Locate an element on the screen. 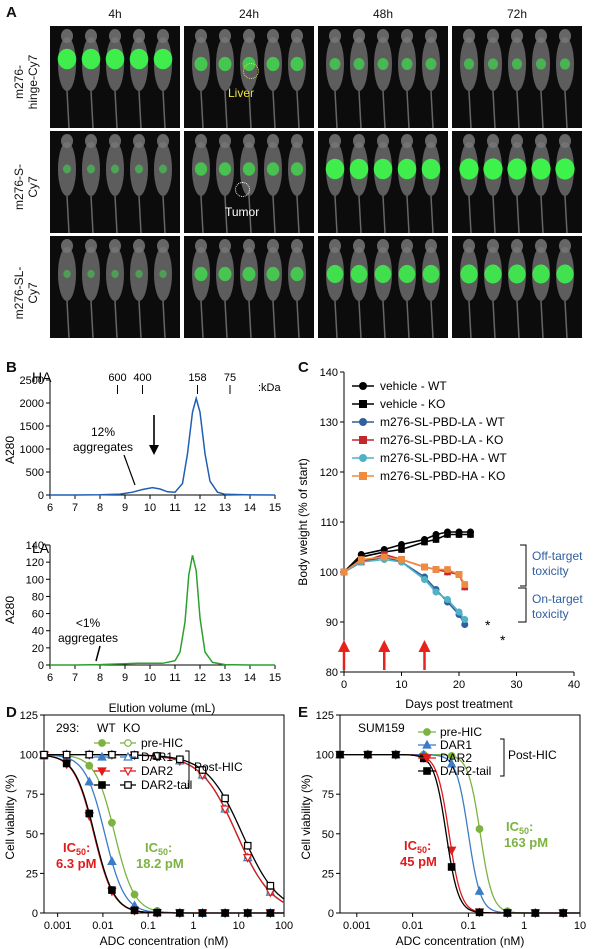 Image resolution: width=594 pixels, height=949 pixels. xtick-label: 9 is located at coordinates (125, 508).